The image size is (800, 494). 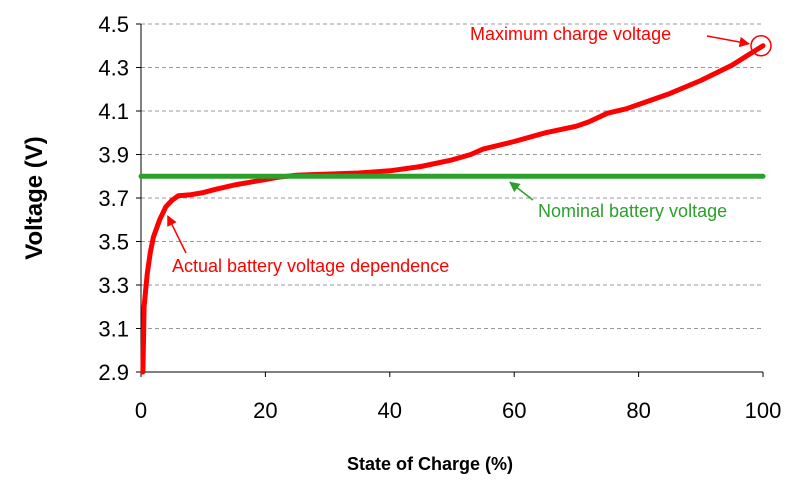 I want to click on y-tick-label: 3.1, so click(x=113, y=329).